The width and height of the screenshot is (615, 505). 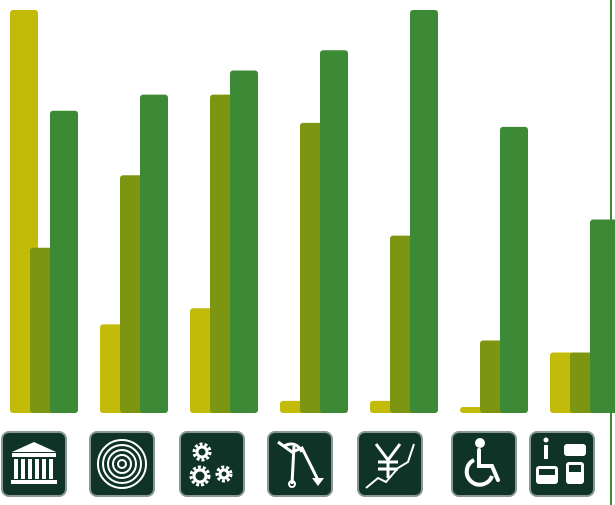 I want to click on gears-icon, so click(x=212, y=464).